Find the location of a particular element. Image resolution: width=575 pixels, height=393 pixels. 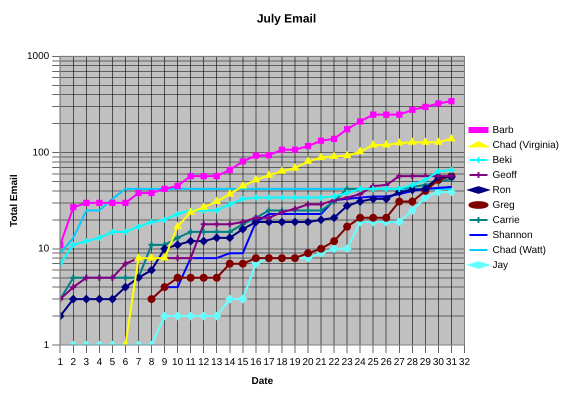

chart-title: July Email is located at coordinates (286, 19).